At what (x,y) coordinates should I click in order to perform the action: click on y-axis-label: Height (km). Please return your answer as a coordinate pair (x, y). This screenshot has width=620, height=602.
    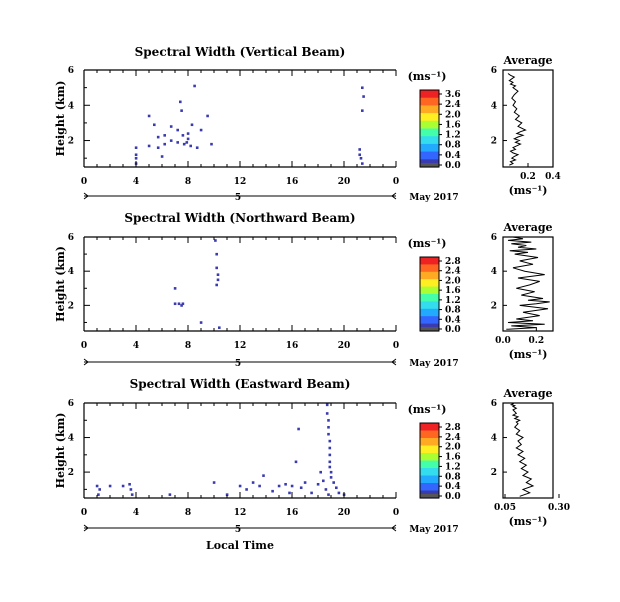
    Looking at the image, I should click on (60, 119).